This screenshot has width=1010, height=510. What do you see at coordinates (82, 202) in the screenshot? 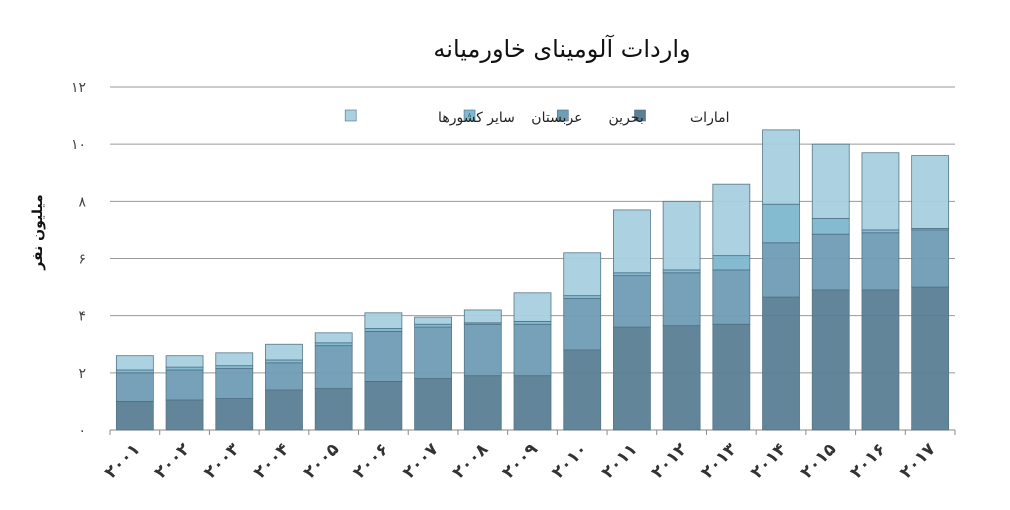
I see `y-tick-label: ۸` at bounding box center [82, 202].